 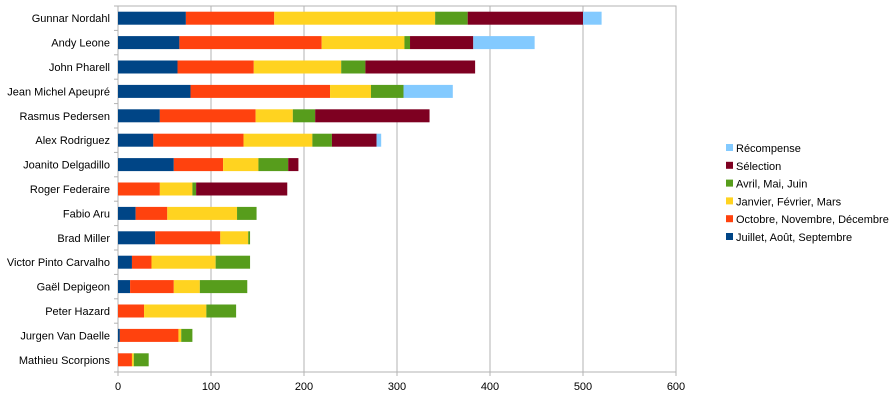 What do you see at coordinates (66, 166) in the screenshot?
I see `category-label: Joanito Delgadillo` at bounding box center [66, 166].